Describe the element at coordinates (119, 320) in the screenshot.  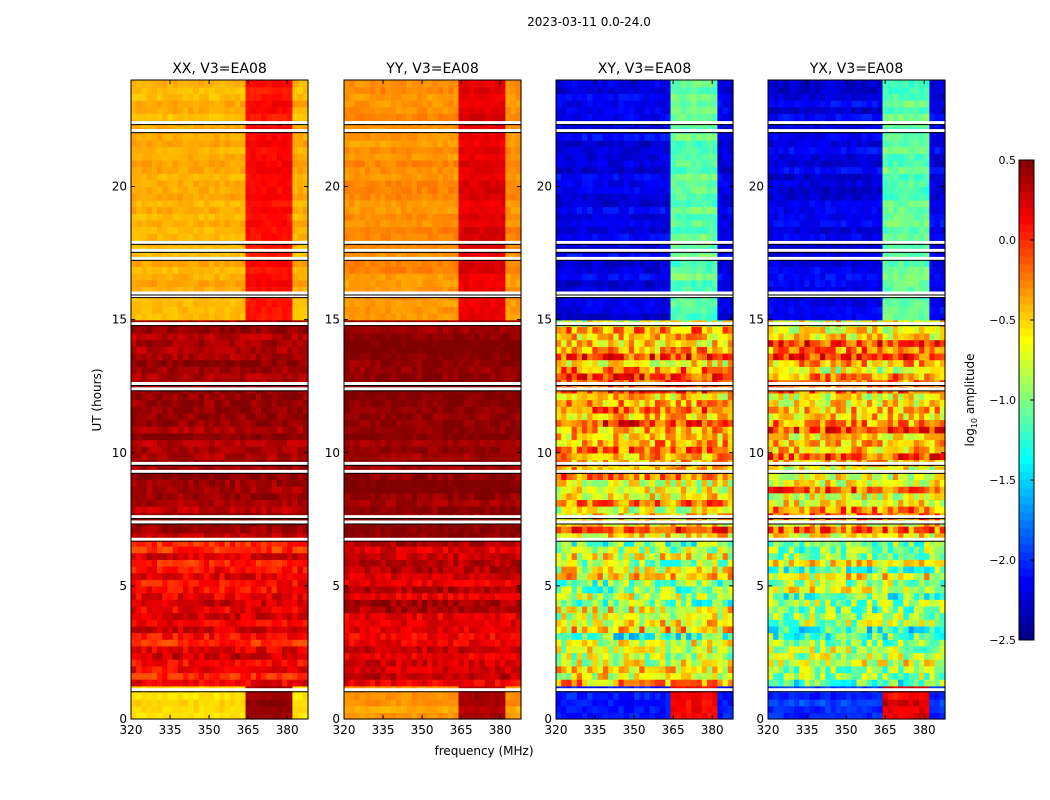
I see `y-tick-label: 15` at that location.